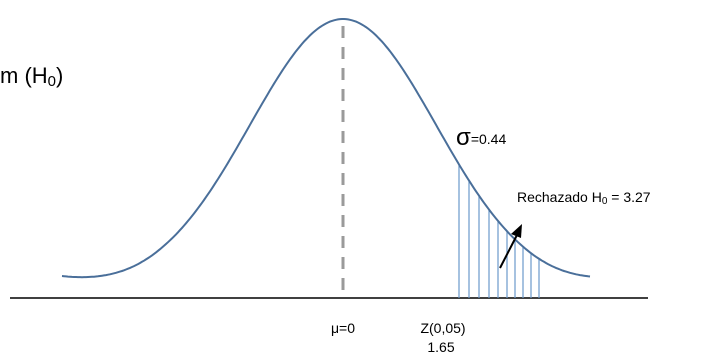  I want to click on rejection-label: Rechazado H0 = 3.27, so click(584, 198).